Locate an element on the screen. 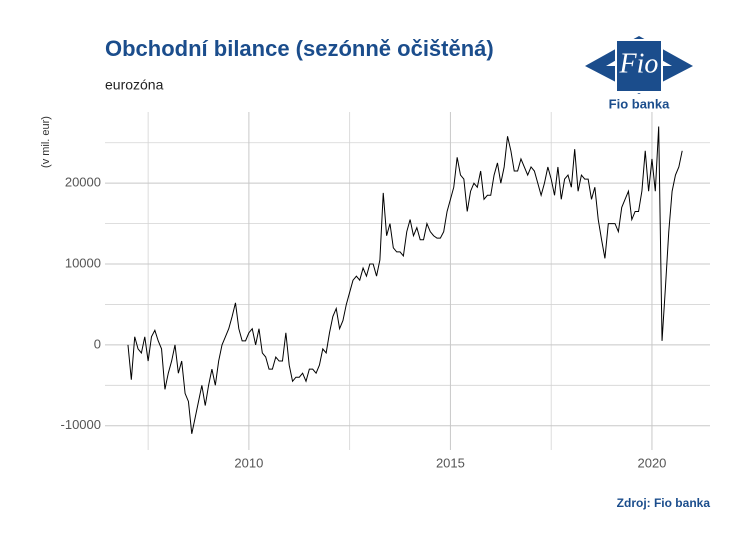 The width and height of the screenshot is (750, 550). x-tick-label: 2020 is located at coordinates (651, 462).